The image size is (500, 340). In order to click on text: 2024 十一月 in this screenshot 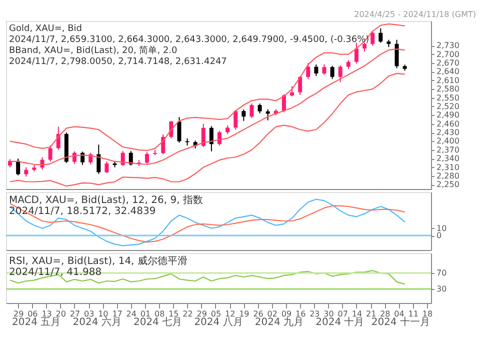, I will do `click(400, 322)`.